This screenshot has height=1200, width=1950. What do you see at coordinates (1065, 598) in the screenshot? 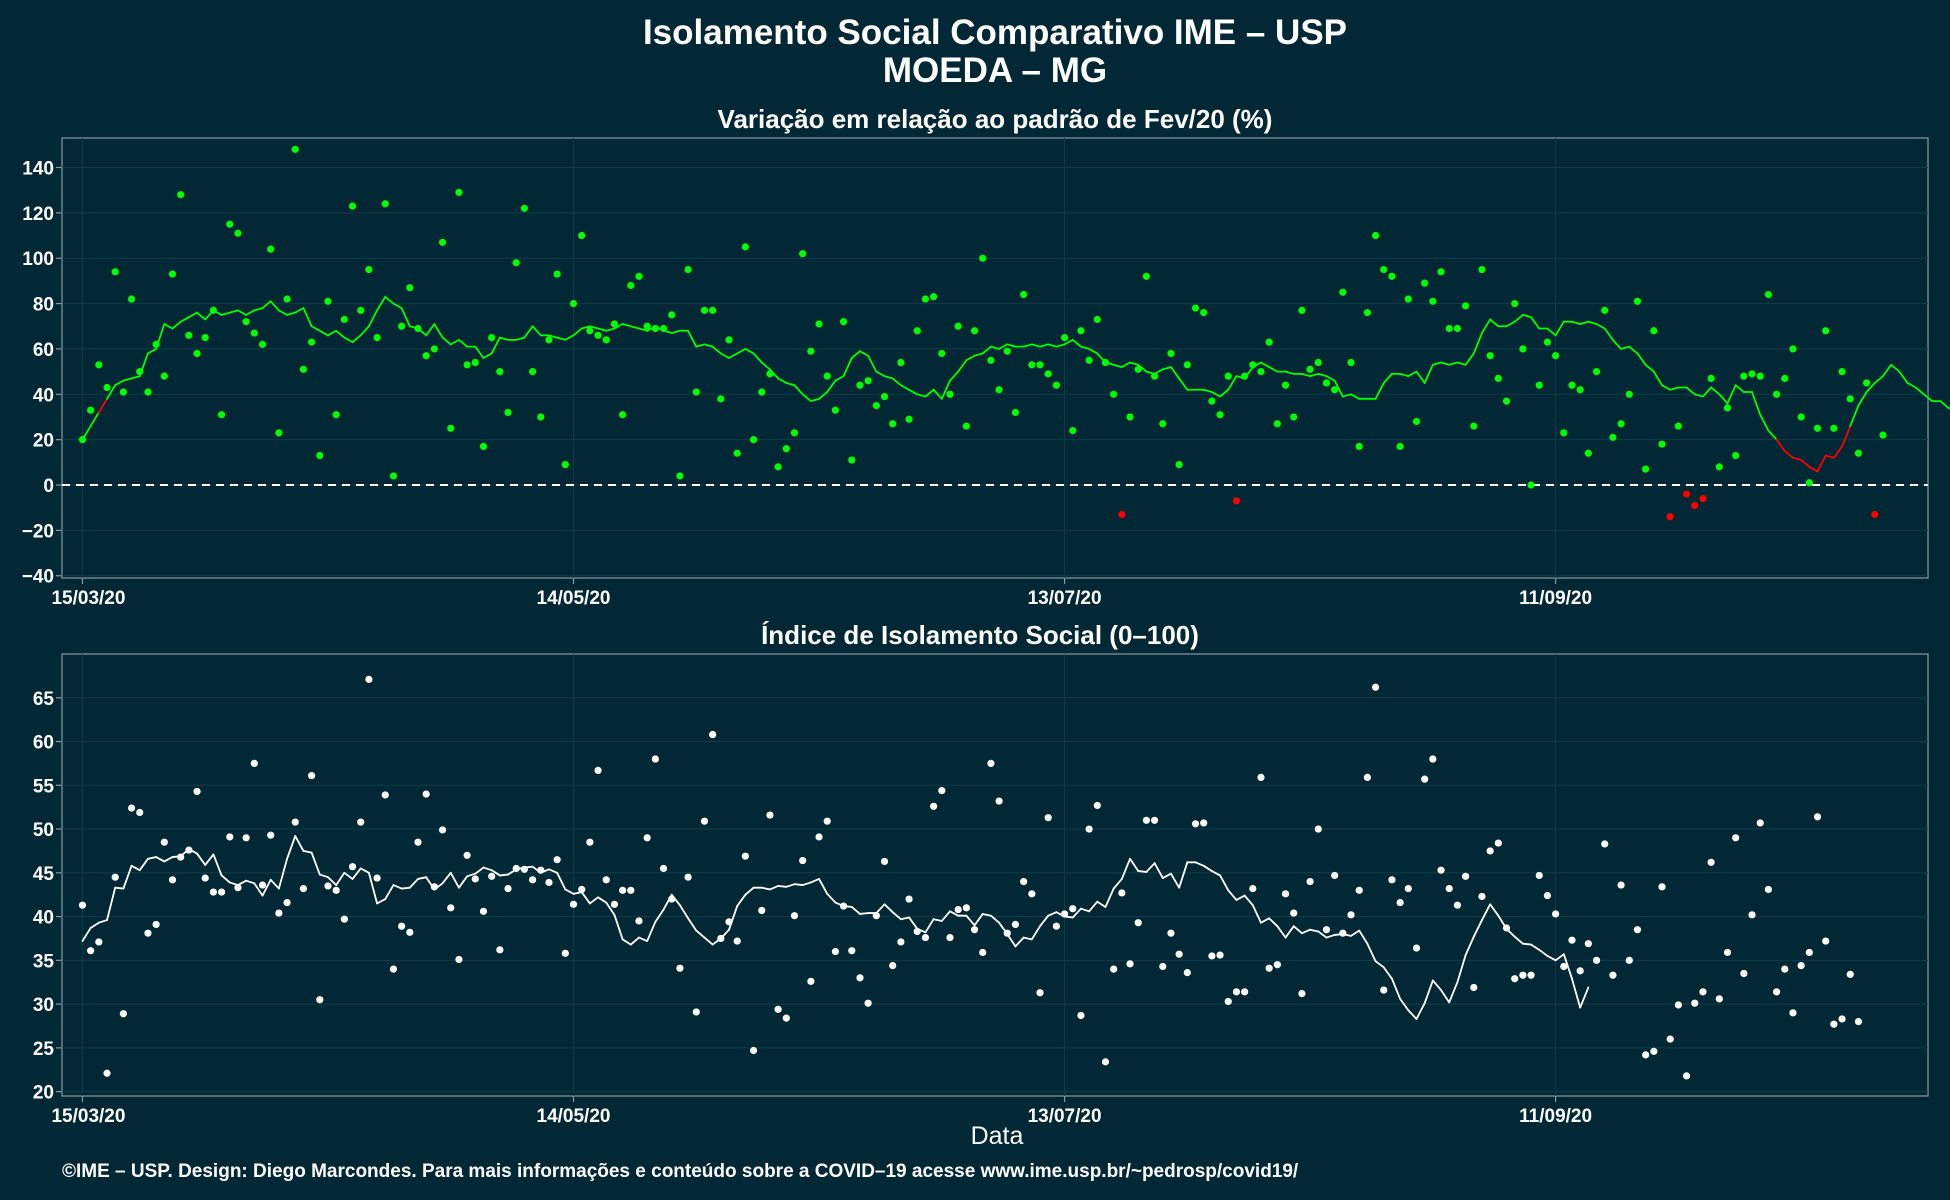
I see `chart-variation-x-tick-label: 13/07/20` at bounding box center [1065, 598].